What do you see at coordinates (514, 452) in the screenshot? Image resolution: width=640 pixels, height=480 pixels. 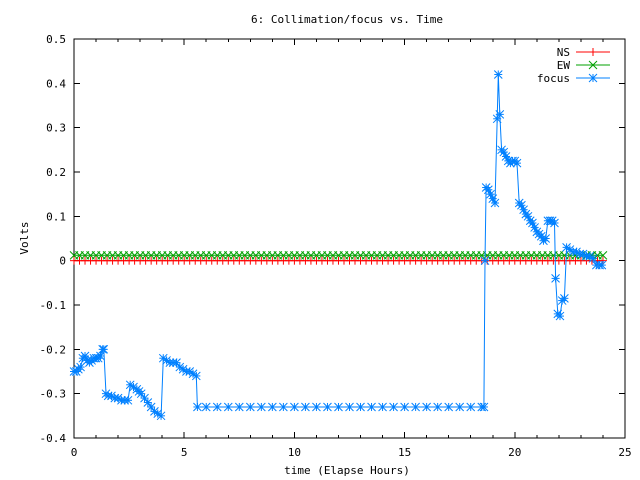 I see `x-tick-label: 20` at bounding box center [514, 452].